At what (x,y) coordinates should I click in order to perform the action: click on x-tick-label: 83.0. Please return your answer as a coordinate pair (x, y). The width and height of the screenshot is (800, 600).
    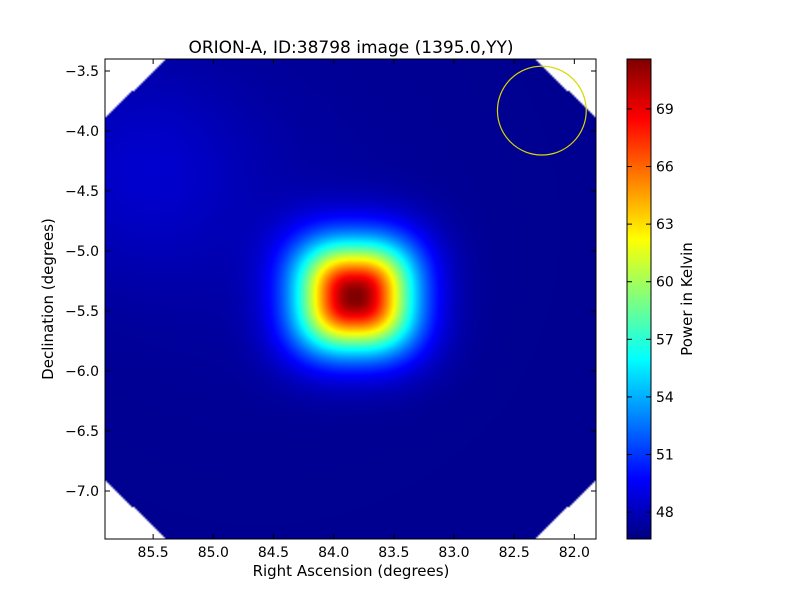
    Looking at the image, I should click on (453, 553).